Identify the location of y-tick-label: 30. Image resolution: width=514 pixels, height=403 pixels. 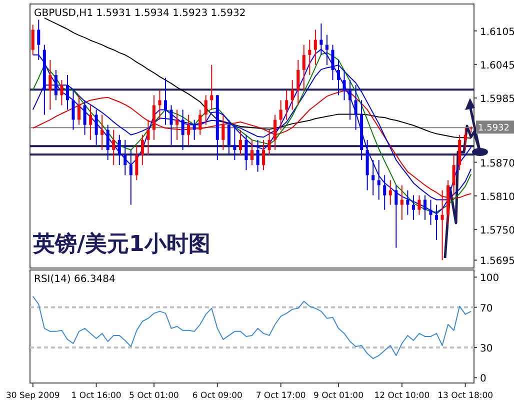
(486, 349).